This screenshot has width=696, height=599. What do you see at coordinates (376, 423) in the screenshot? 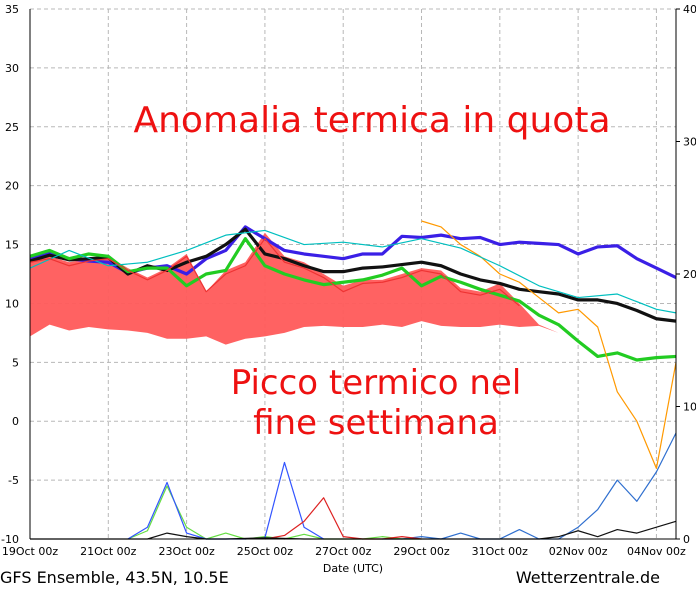
I see `annotation-line-2: fine settimana` at bounding box center [376, 423].